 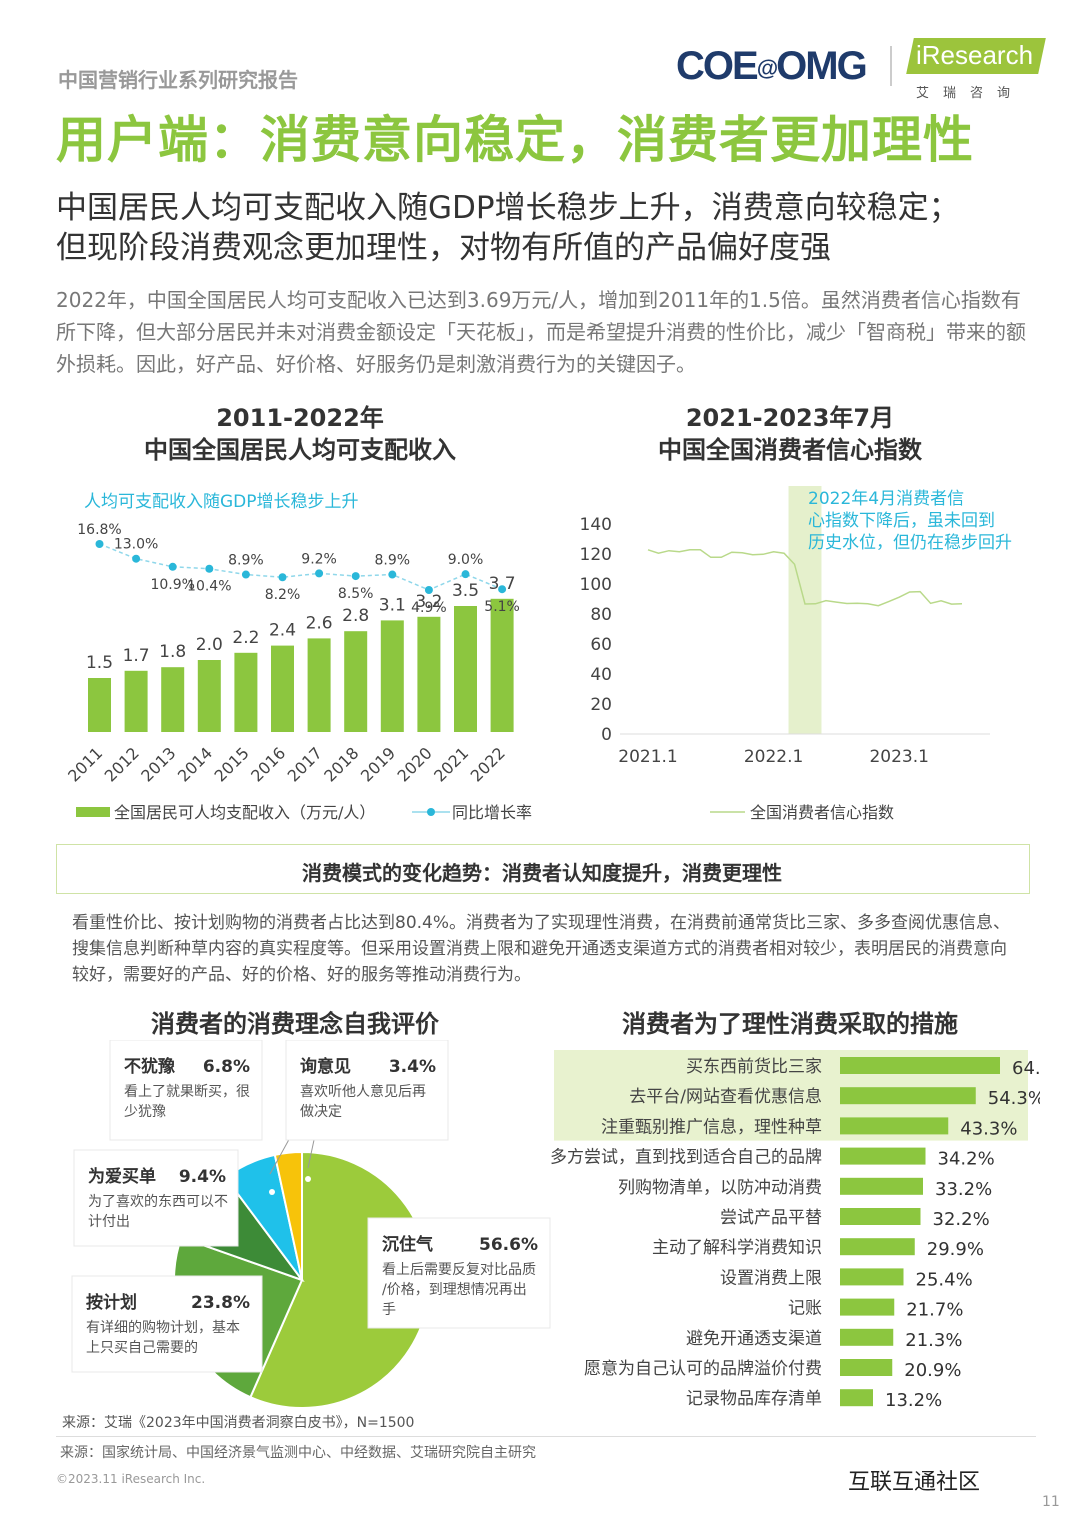 I want to click on y-tick-label: 80, so click(x=601, y=615).